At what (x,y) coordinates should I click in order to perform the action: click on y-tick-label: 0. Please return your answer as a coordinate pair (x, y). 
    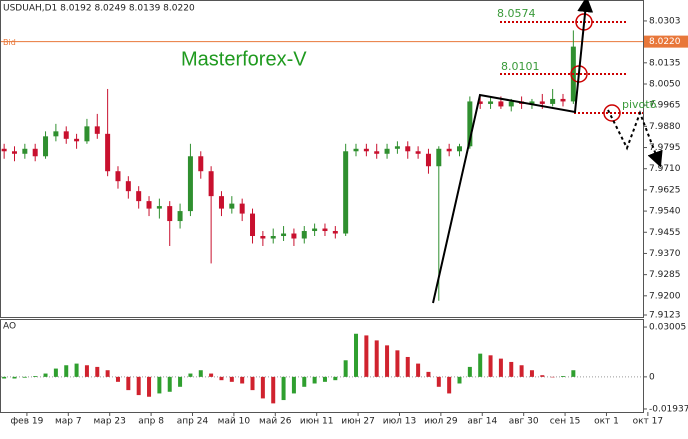
    Looking at the image, I should click on (652, 377).